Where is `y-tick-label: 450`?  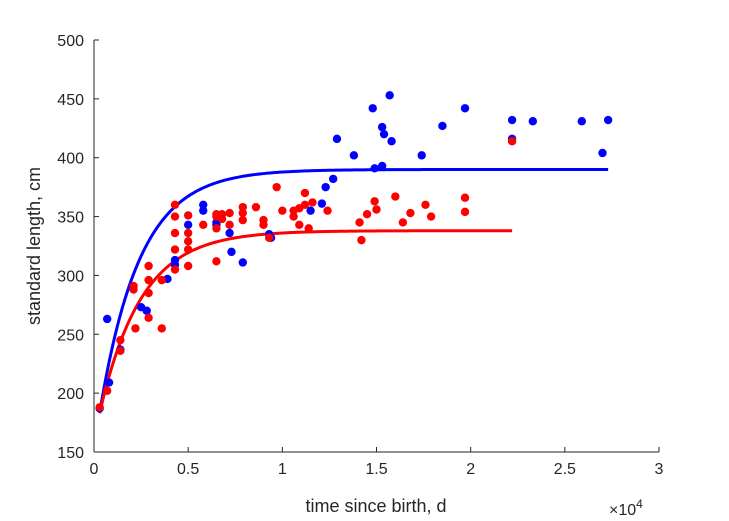
y-tick-label: 450 is located at coordinates (70, 100).